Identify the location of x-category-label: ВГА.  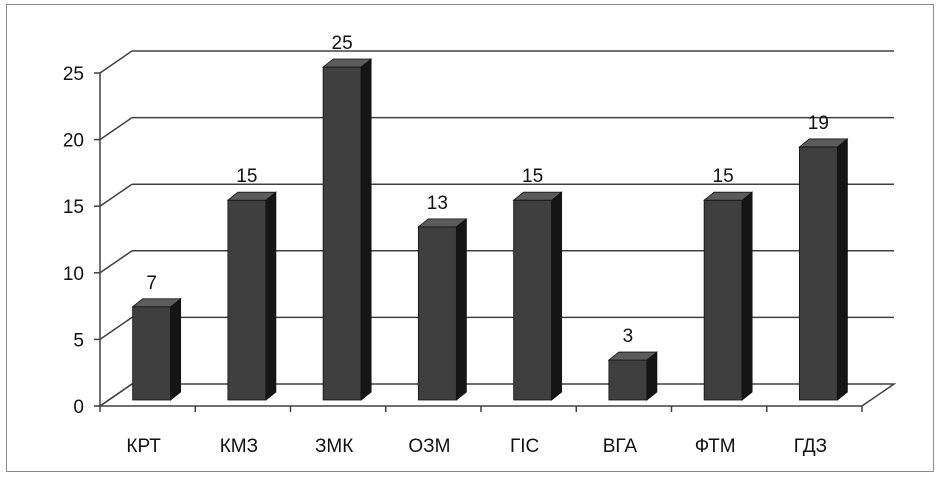
(620, 446).